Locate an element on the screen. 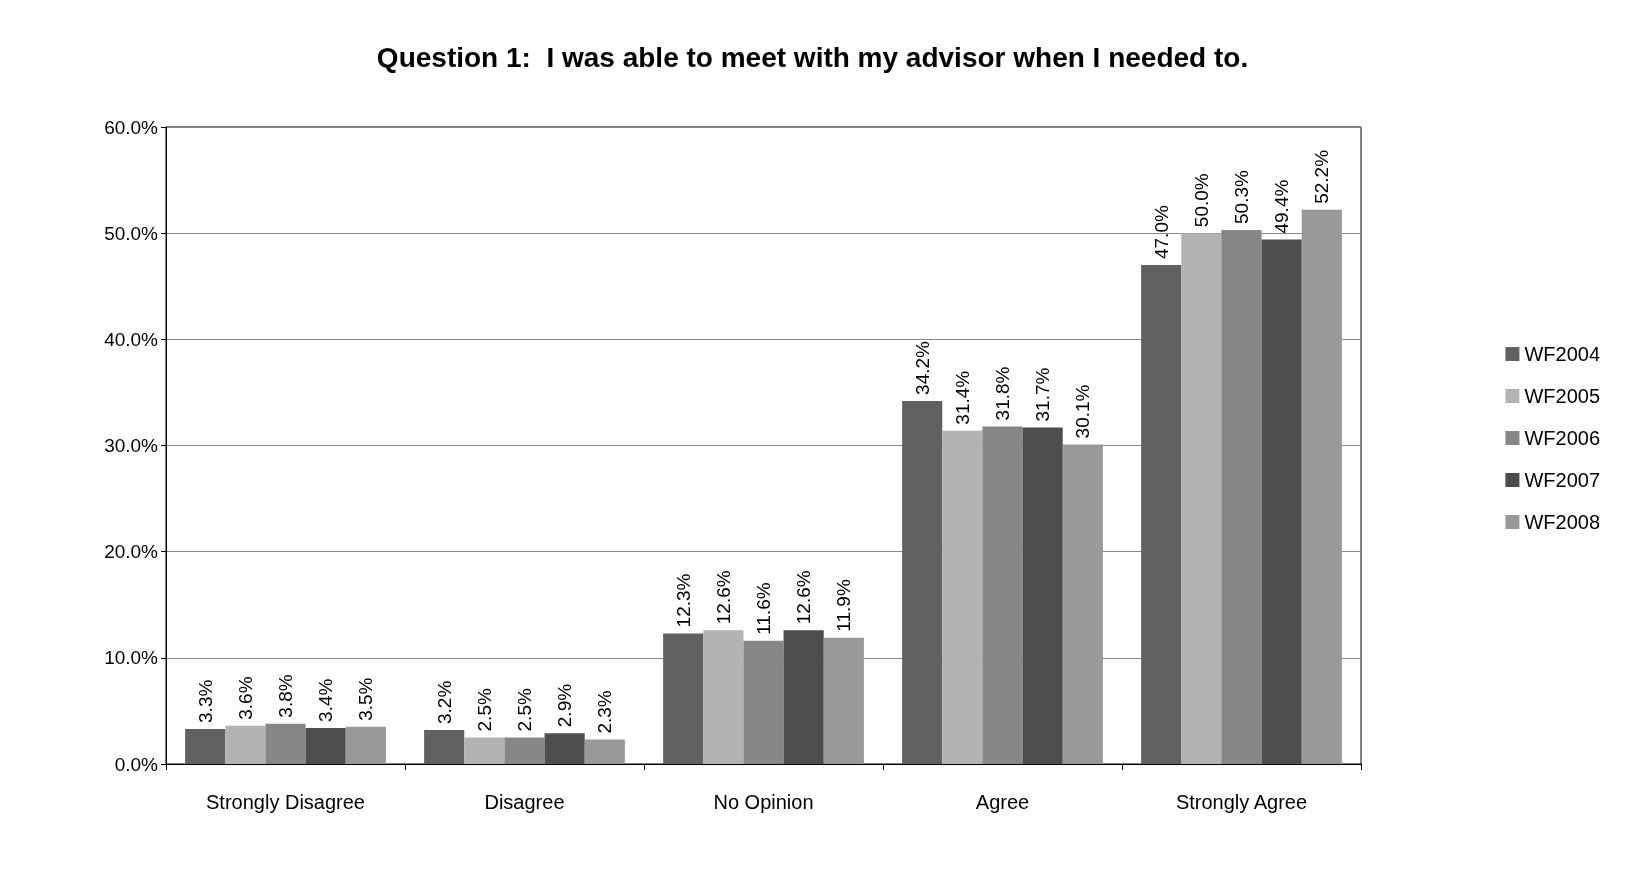 This screenshot has height=876, width=1625. y-tick-label: 0.0% is located at coordinates (136, 764).